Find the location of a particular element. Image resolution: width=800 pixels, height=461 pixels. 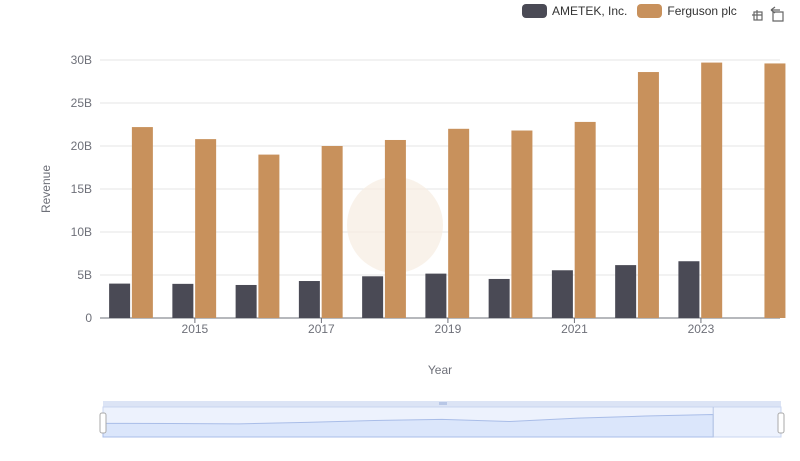

y-tick-label: 20B is located at coordinates (81, 146).